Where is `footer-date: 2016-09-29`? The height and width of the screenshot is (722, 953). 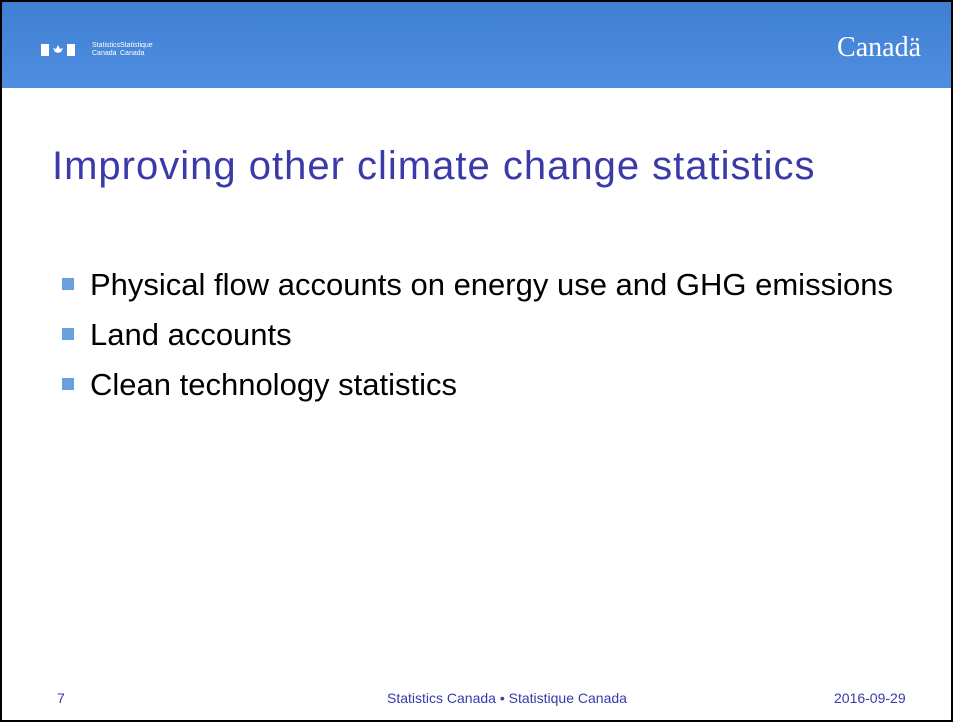
footer-date: 2016-09-29 is located at coordinates (870, 698).